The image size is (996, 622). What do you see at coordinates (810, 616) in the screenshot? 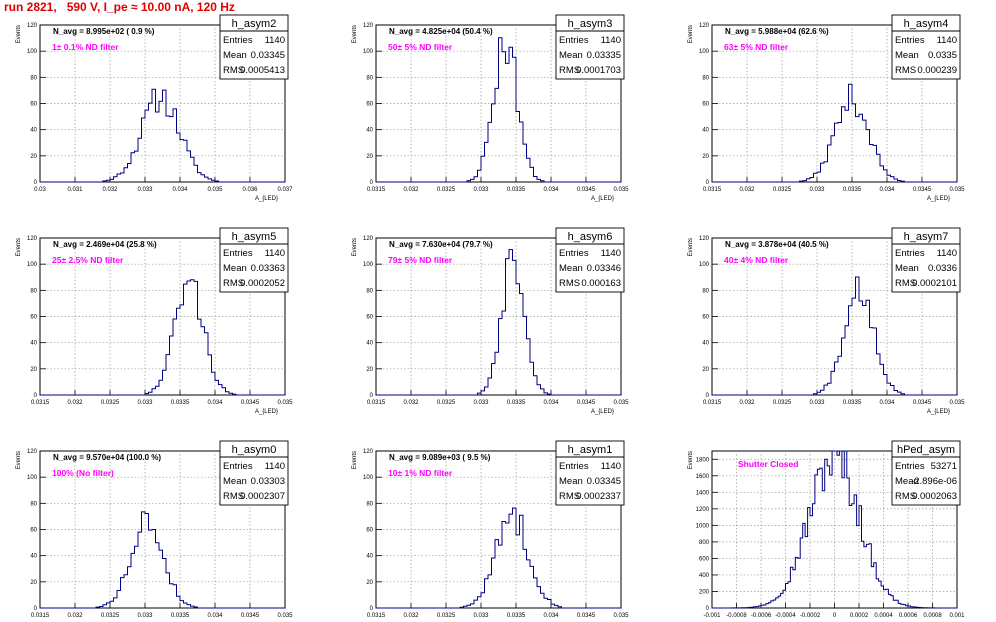
I see `x-tick-label: -0.0002` at bounding box center [810, 616].